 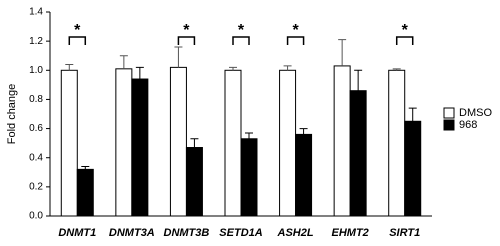 What do you see at coordinates (187, 233) in the screenshot?
I see `x-tick-label: DNMT3B` at bounding box center [187, 233].